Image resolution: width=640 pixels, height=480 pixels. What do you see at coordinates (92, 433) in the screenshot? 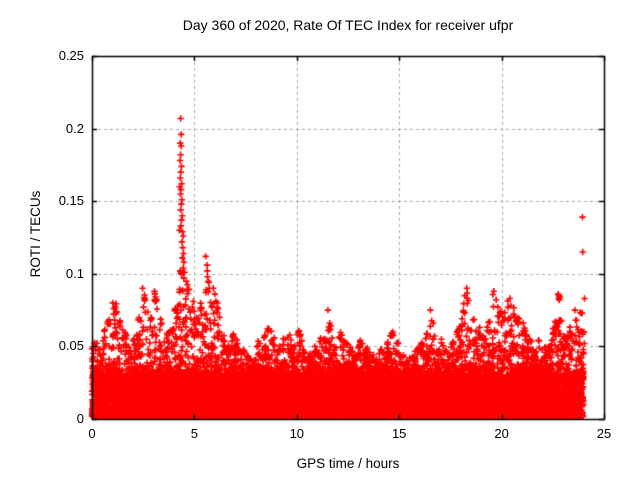
I see `x-tick-label: 0` at bounding box center [92, 433].